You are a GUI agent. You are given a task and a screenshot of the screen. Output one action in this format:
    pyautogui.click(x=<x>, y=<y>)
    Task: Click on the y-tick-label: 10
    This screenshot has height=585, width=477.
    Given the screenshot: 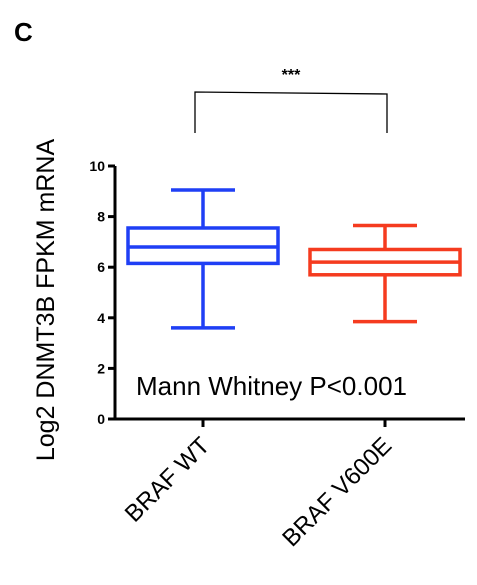 What is the action you would take?
    pyautogui.click(x=97, y=166)
    